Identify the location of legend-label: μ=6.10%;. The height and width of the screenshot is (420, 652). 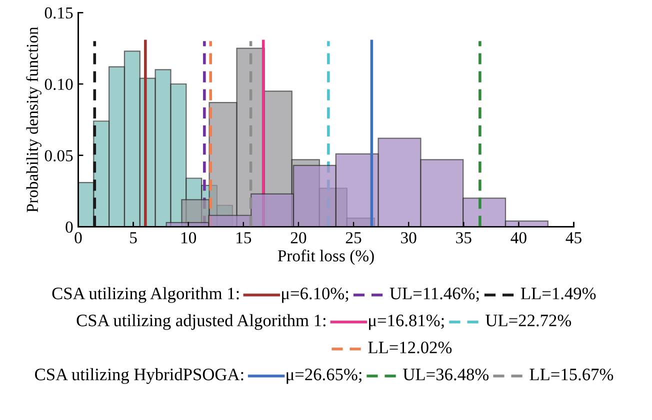
(315, 295).